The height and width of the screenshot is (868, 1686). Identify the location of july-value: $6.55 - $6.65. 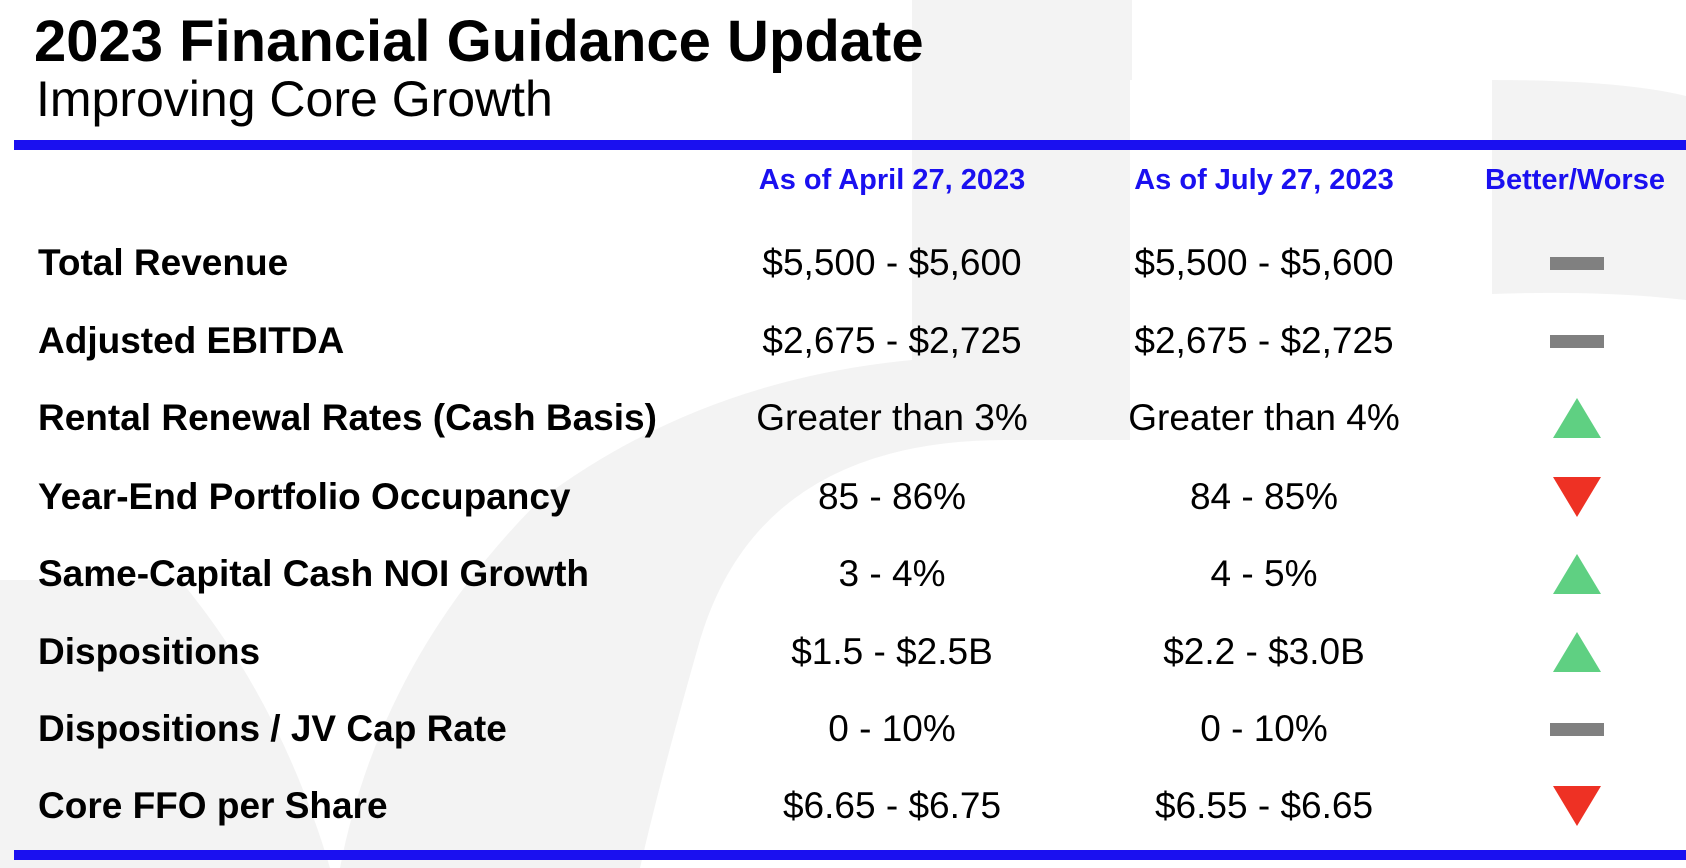
(1264, 805).